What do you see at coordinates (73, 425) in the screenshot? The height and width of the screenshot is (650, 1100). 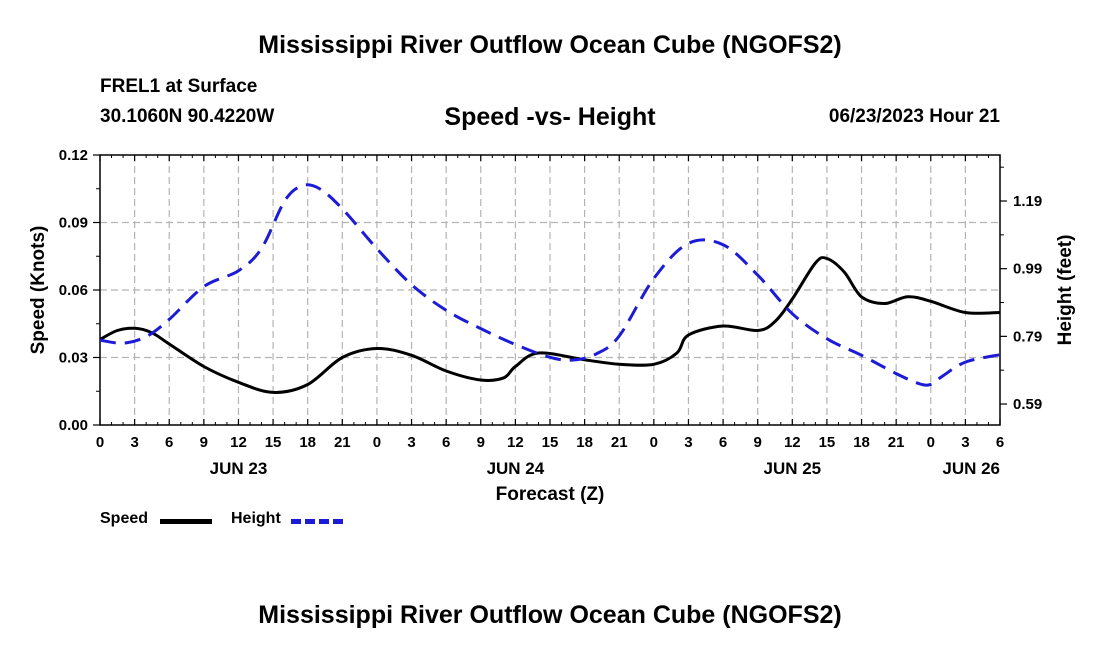 I see `y-tick-label: 0.00` at bounding box center [73, 425].